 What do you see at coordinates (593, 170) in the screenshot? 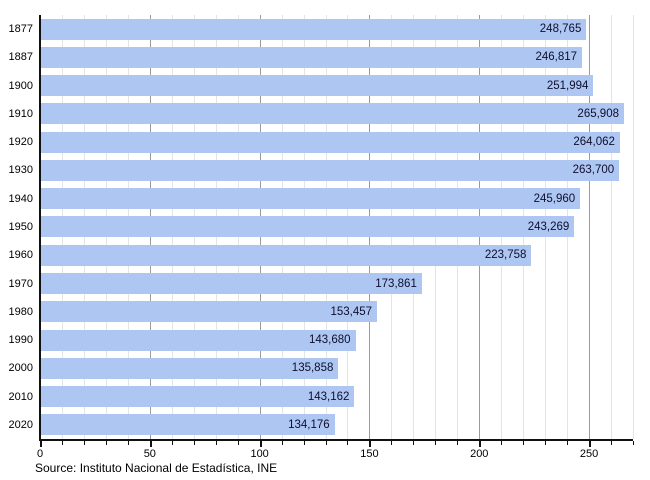
I see `bar-value-label: 263,700` at bounding box center [593, 170].